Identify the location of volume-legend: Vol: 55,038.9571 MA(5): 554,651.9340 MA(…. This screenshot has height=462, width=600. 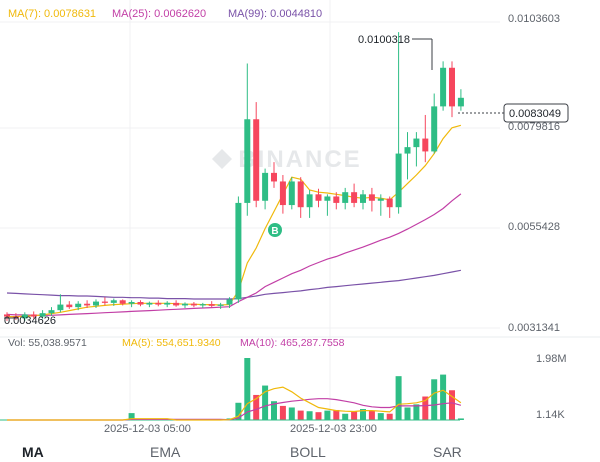
(176, 343).